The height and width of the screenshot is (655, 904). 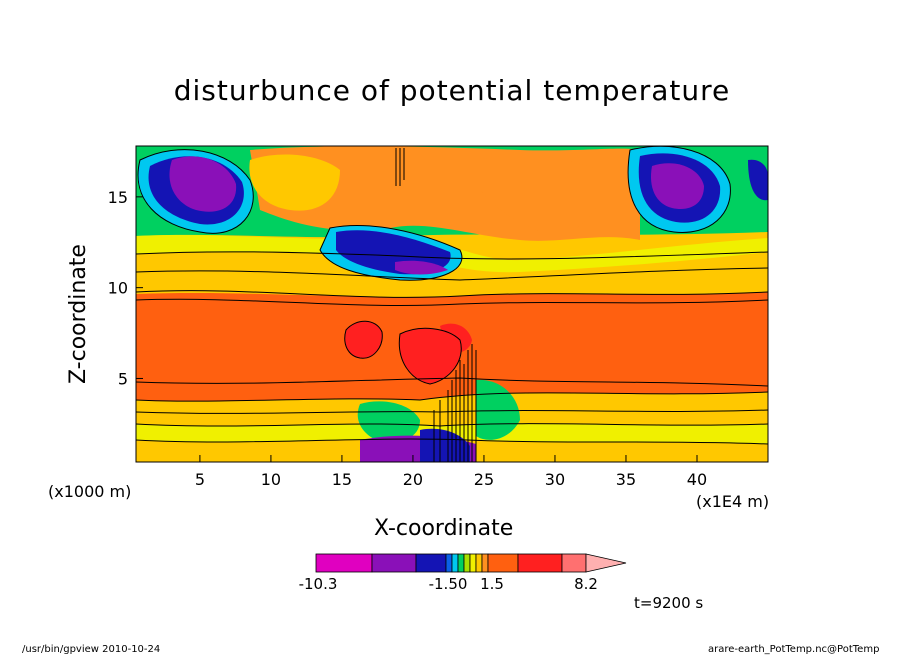 What do you see at coordinates (342, 479) in the screenshot?
I see `x-tick-label: 15` at bounding box center [342, 479].